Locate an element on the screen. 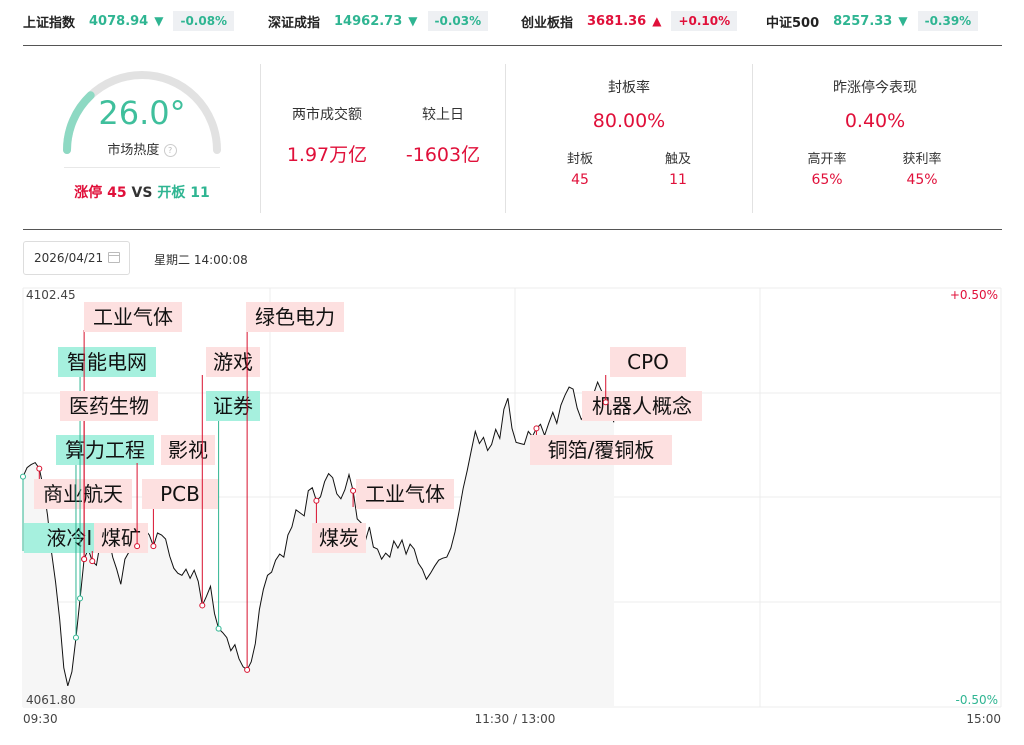 Image resolution: width=1024 pixels, height=745 pixels. index-item: 创业板指 3681.36 ▲ +0.10% is located at coordinates (629, 21).